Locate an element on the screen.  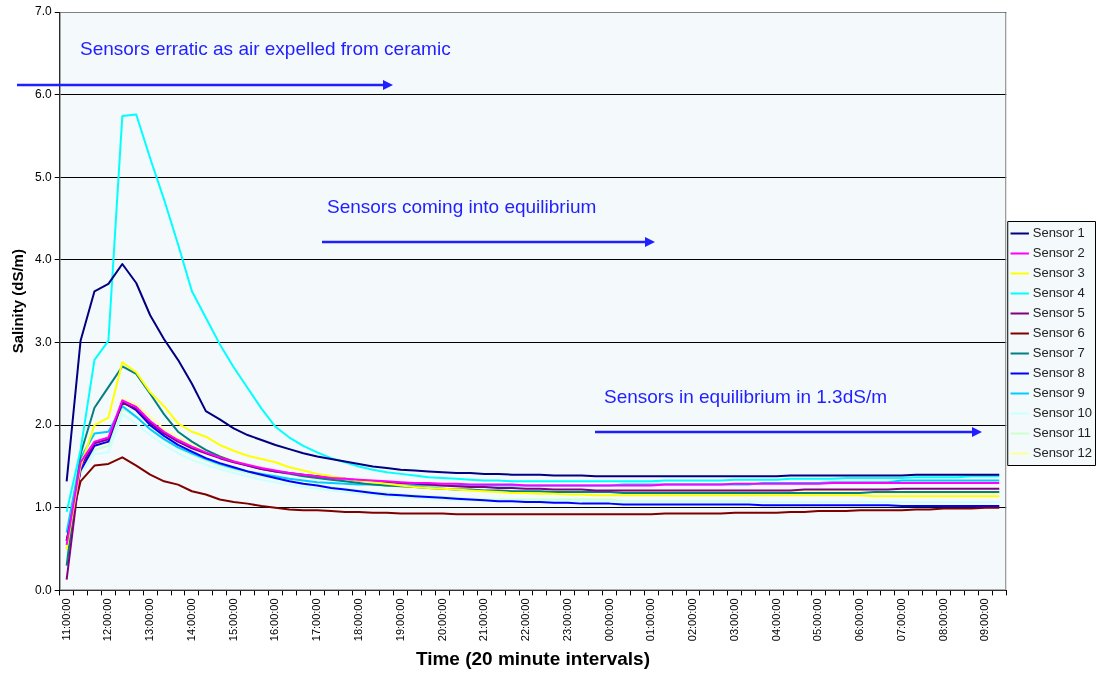
x-tick-label: 06:00:00 is located at coordinates (859, 620).